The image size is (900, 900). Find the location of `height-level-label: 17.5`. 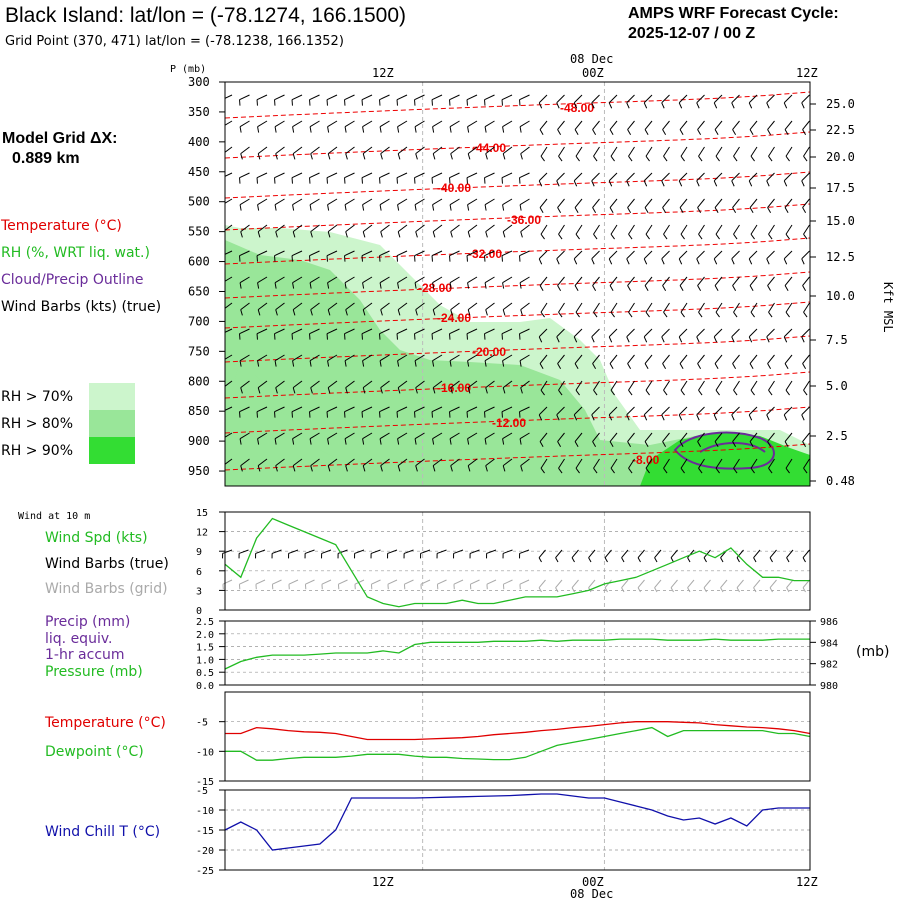

height-level-label: 17.5 is located at coordinates (840, 188).